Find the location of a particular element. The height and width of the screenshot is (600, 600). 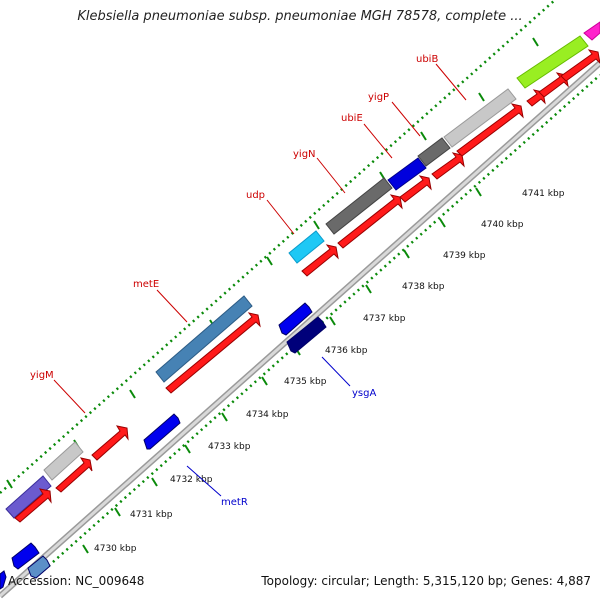

gene-label-metE: metE is located at coordinates (146, 284).